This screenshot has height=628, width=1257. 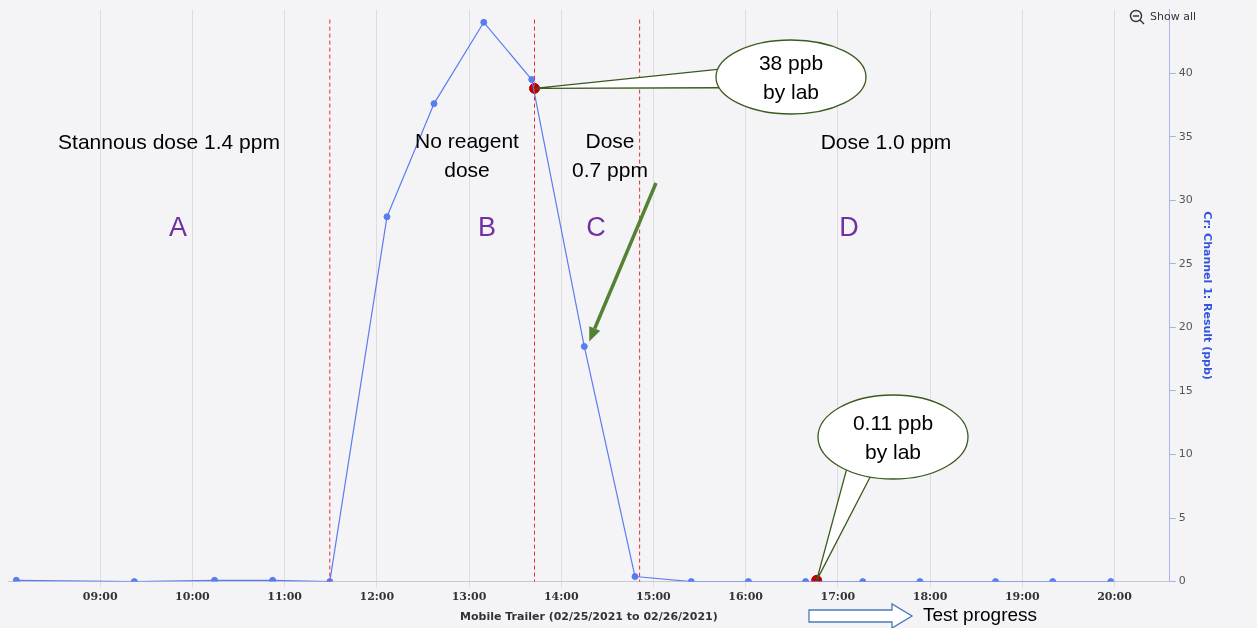 What do you see at coordinates (178, 226) in the screenshot?
I see `annotation: A` at bounding box center [178, 226].